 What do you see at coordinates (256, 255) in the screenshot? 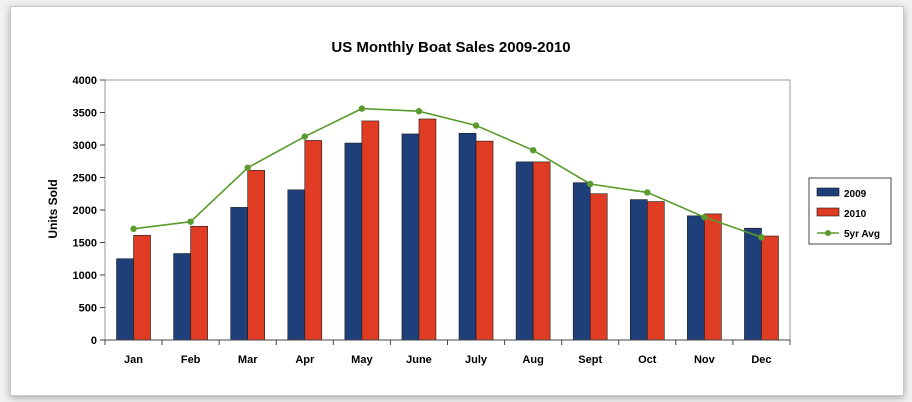
I see `bar-2010-mar` at bounding box center [256, 255].